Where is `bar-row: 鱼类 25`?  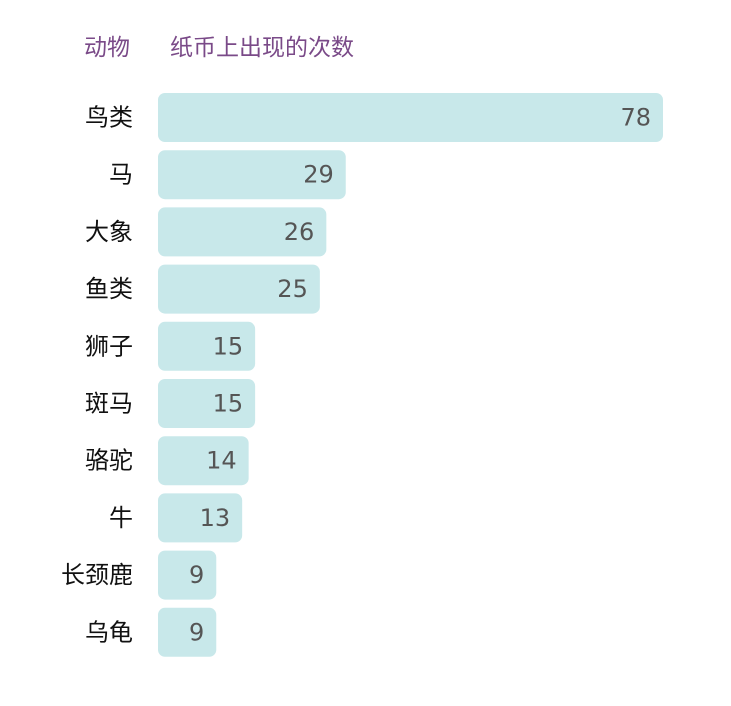
bar-row: 鱼类 25 is located at coordinates (202, 289).